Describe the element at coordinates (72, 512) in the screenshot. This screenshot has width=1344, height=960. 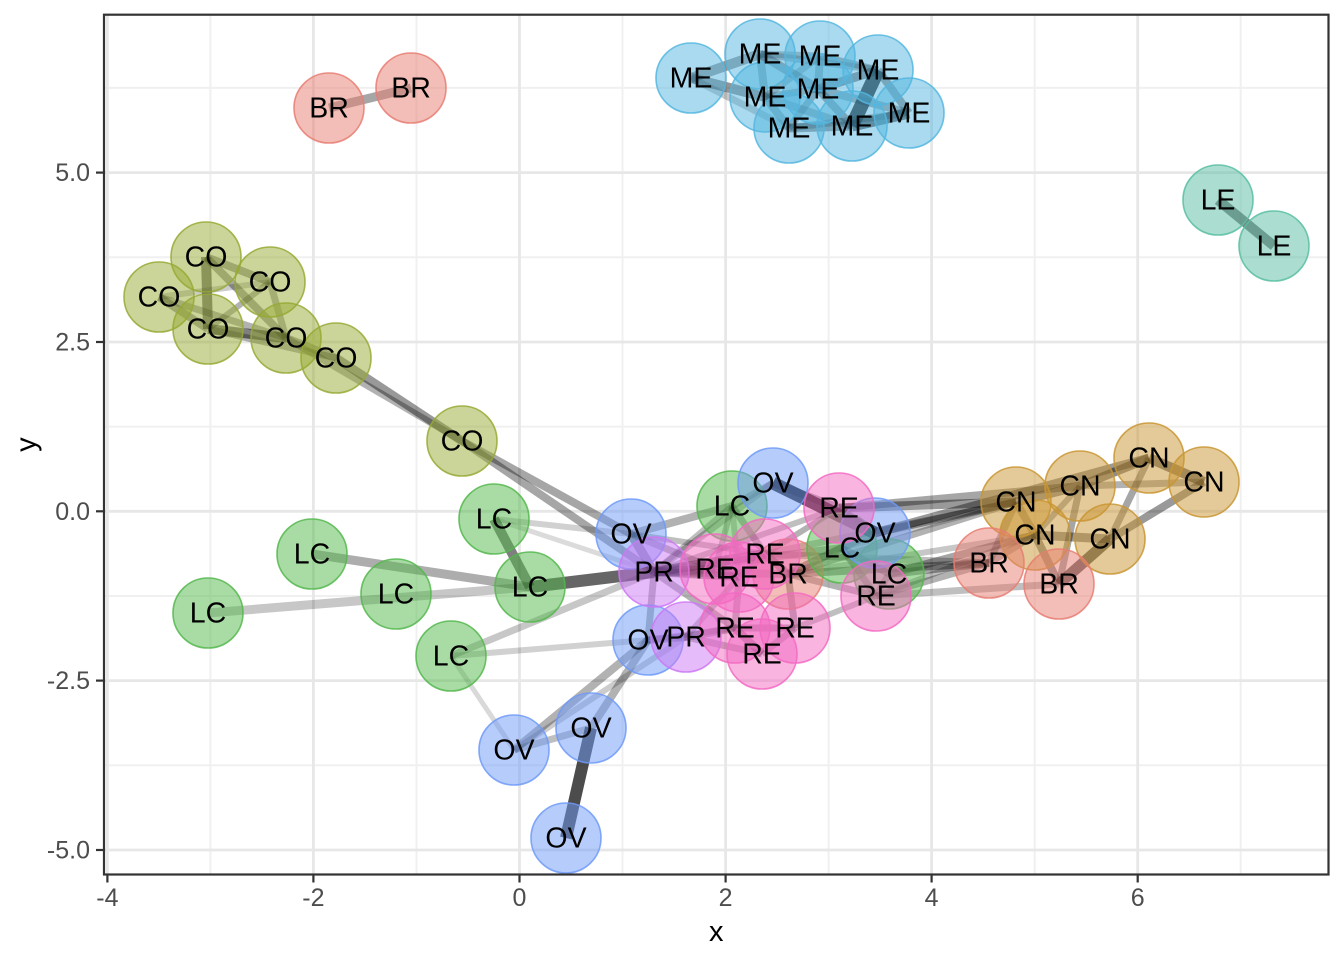
I see `svg-text: 0.0` at that location.